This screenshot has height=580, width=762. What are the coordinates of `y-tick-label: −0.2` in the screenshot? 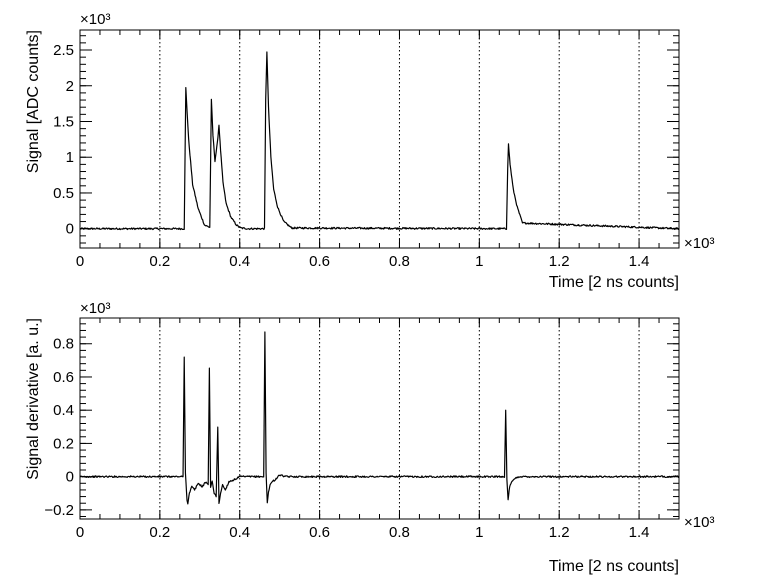 It's located at (59, 510).